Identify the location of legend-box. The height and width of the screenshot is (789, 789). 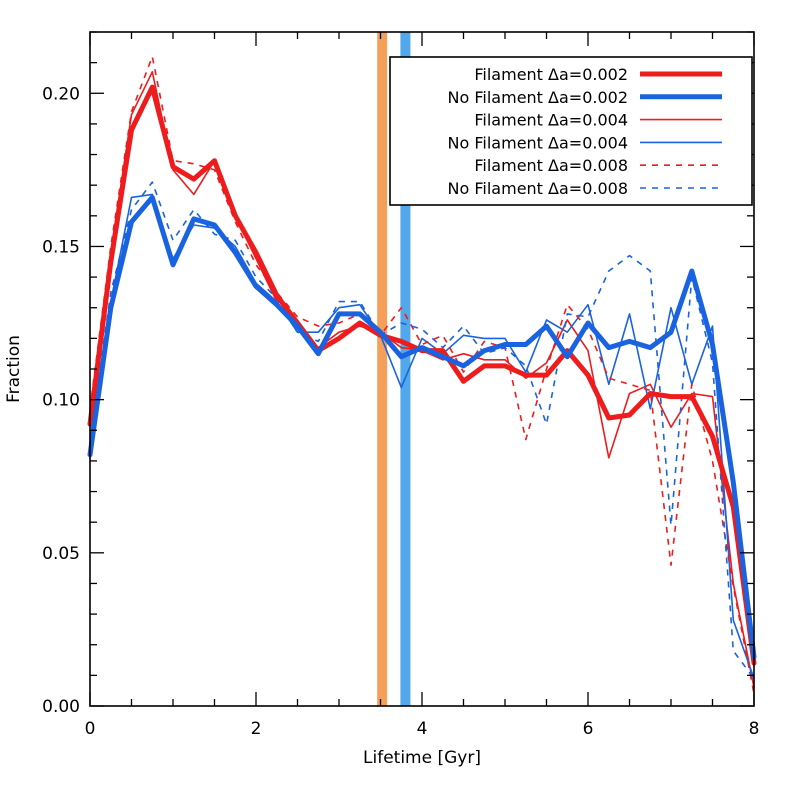
(571, 131).